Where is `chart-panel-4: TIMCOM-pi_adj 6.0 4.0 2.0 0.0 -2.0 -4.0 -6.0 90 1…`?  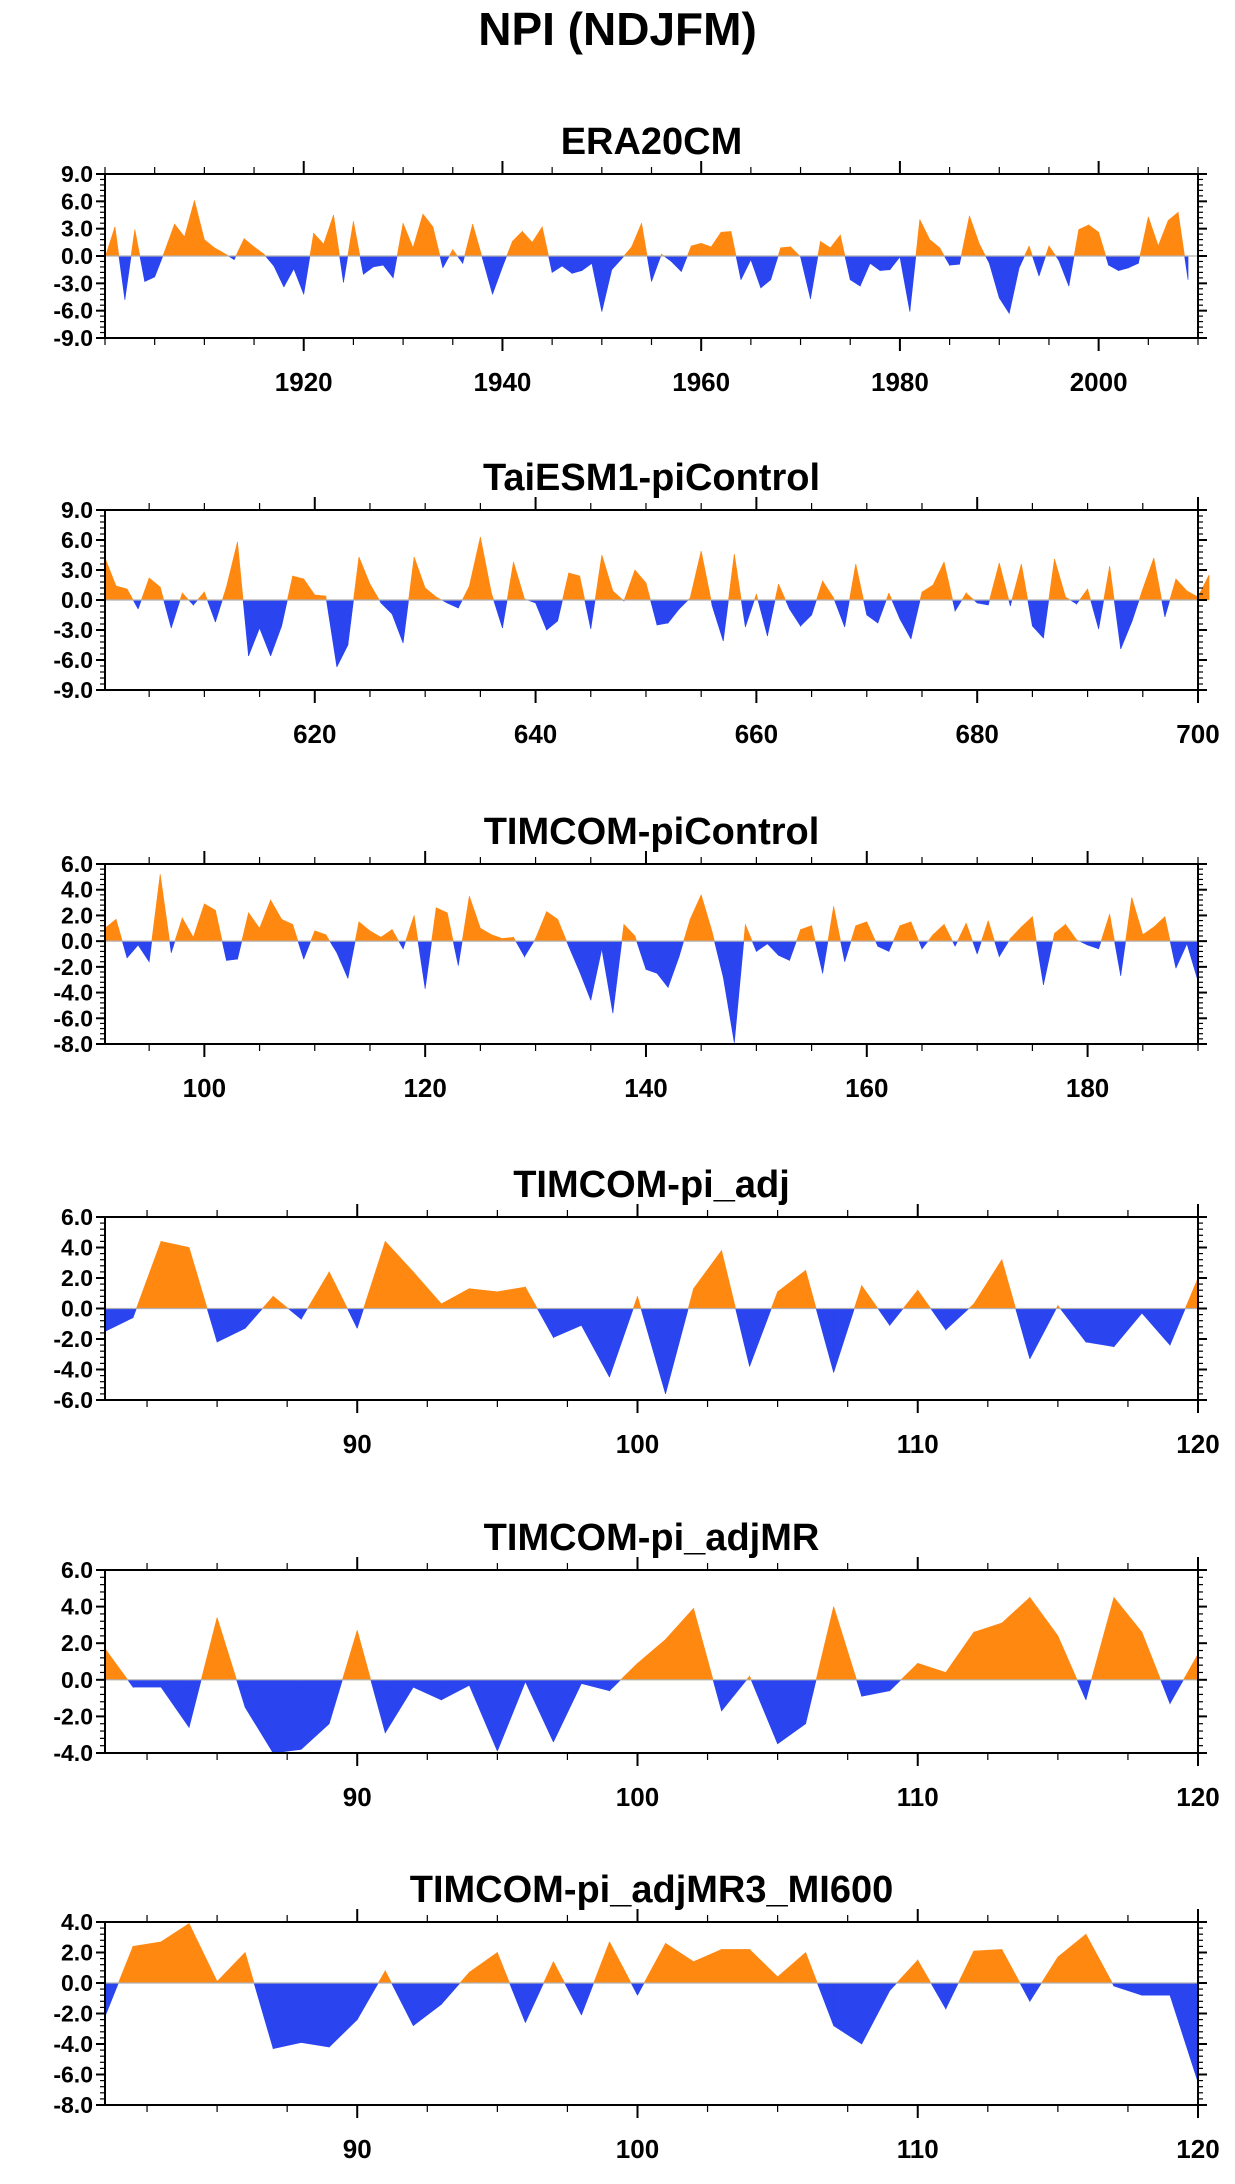
chart-panel-4: TIMCOM-pi_adj 6.0 4.0 2.0 0.0 -2.0 -4.0 -6.0 90 1… is located at coordinates (636, 1311).